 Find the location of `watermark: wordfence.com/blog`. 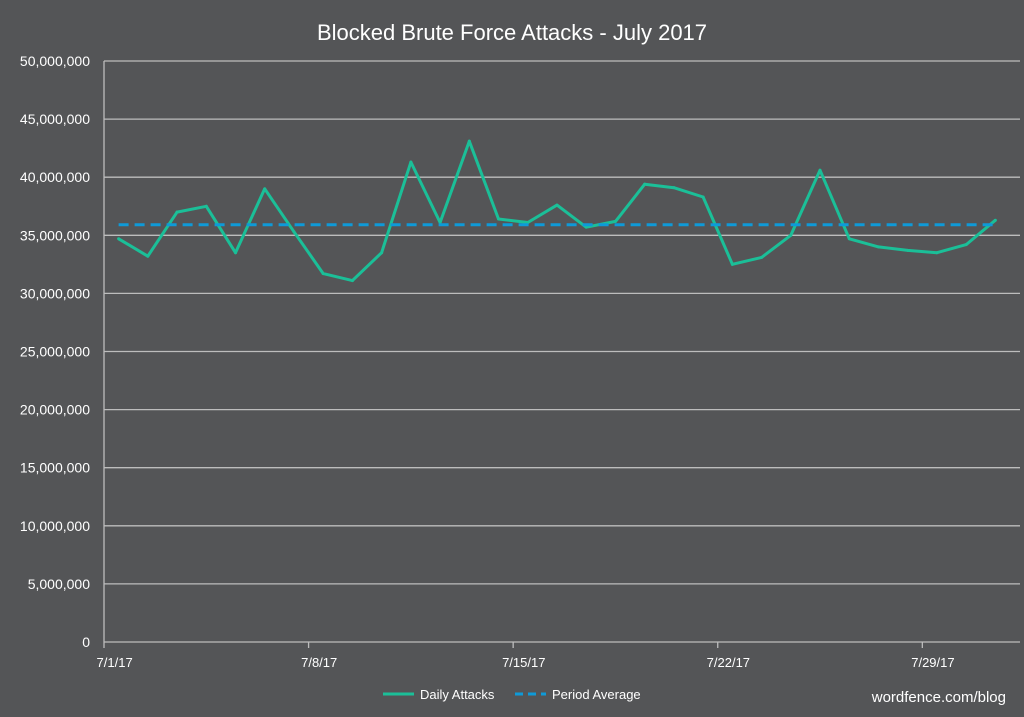

watermark: wordfence.com/blog is located at coordinates (938, 697).